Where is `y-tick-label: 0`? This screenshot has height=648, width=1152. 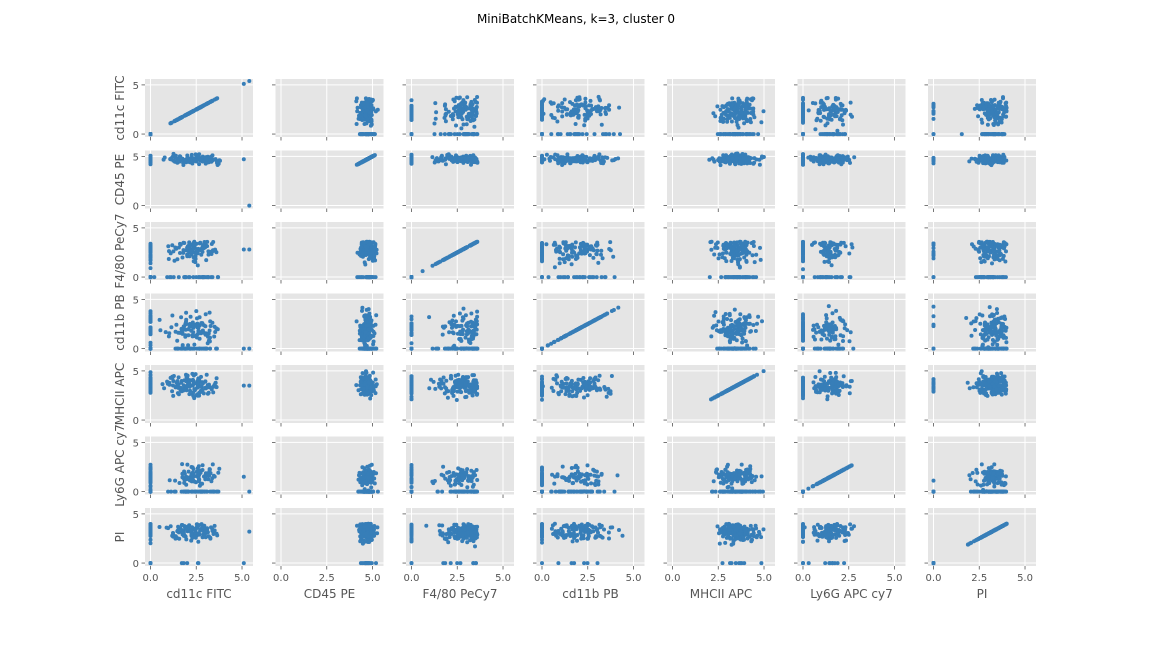
y-tick-label: 0 is located at coordinates (136, 207).